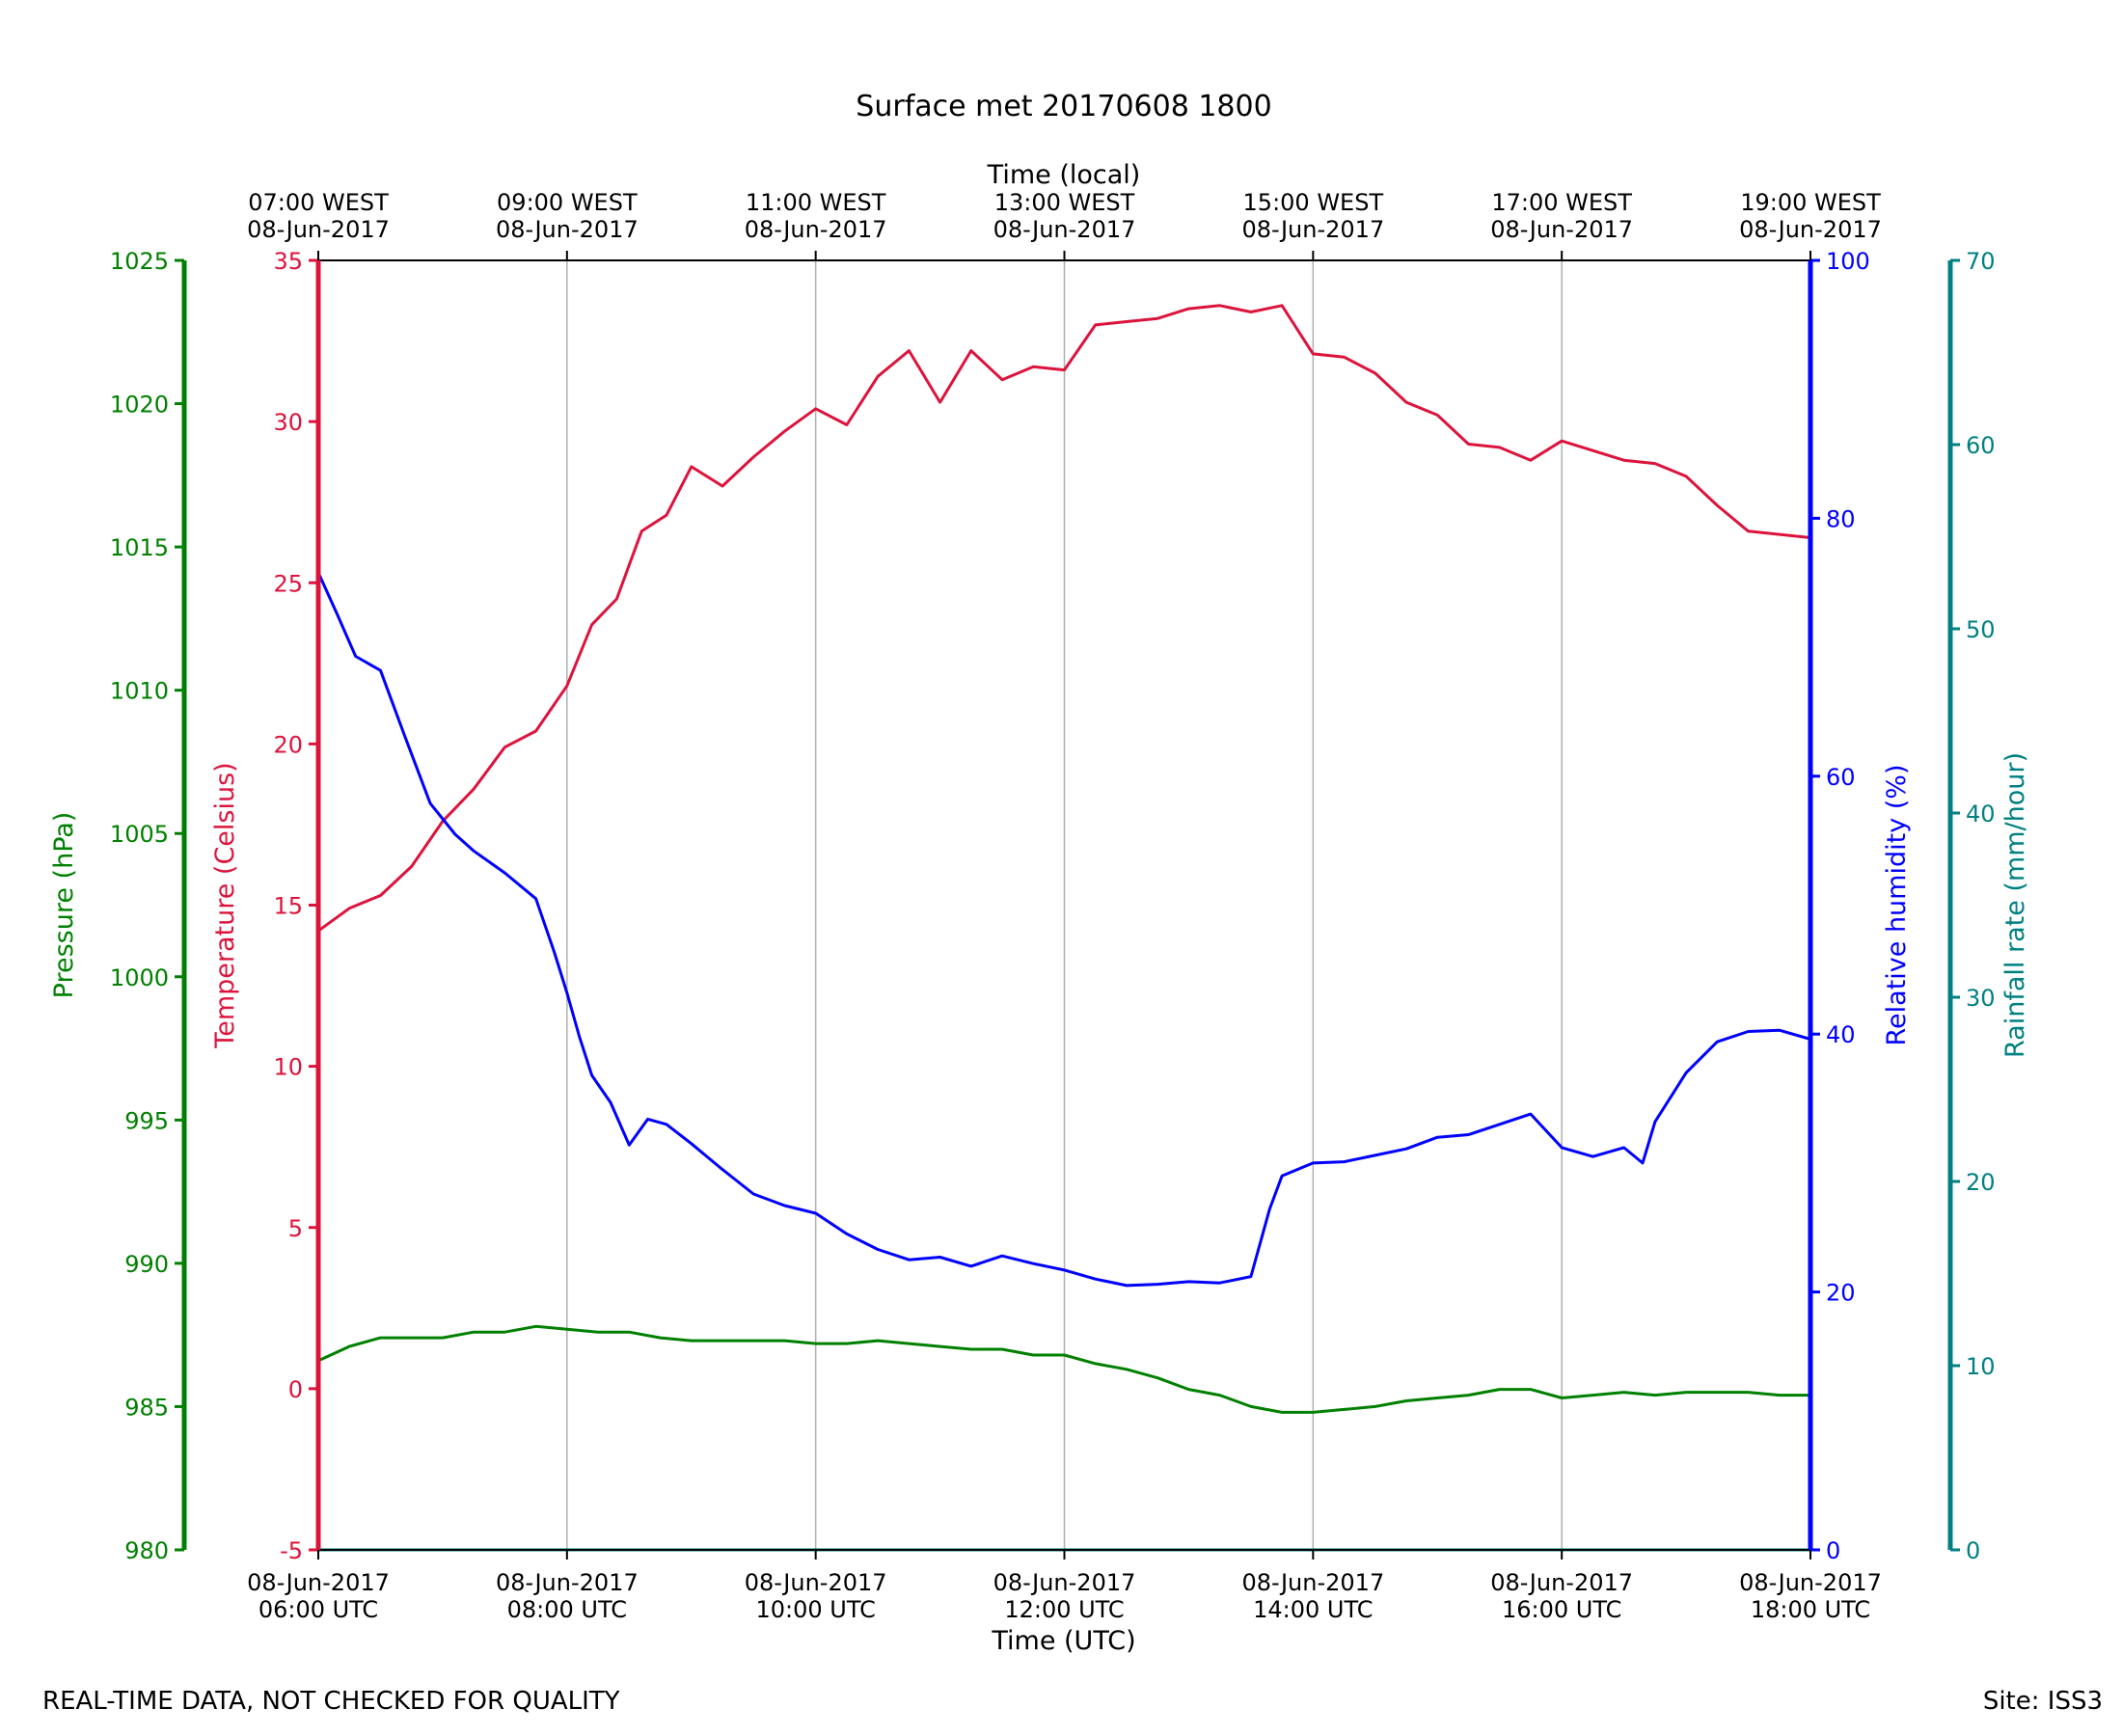 The height and width of the screenshot is (1736, 2122). I want to click on x2-tick-time: 13:00 WEST, so click(1064, 202).